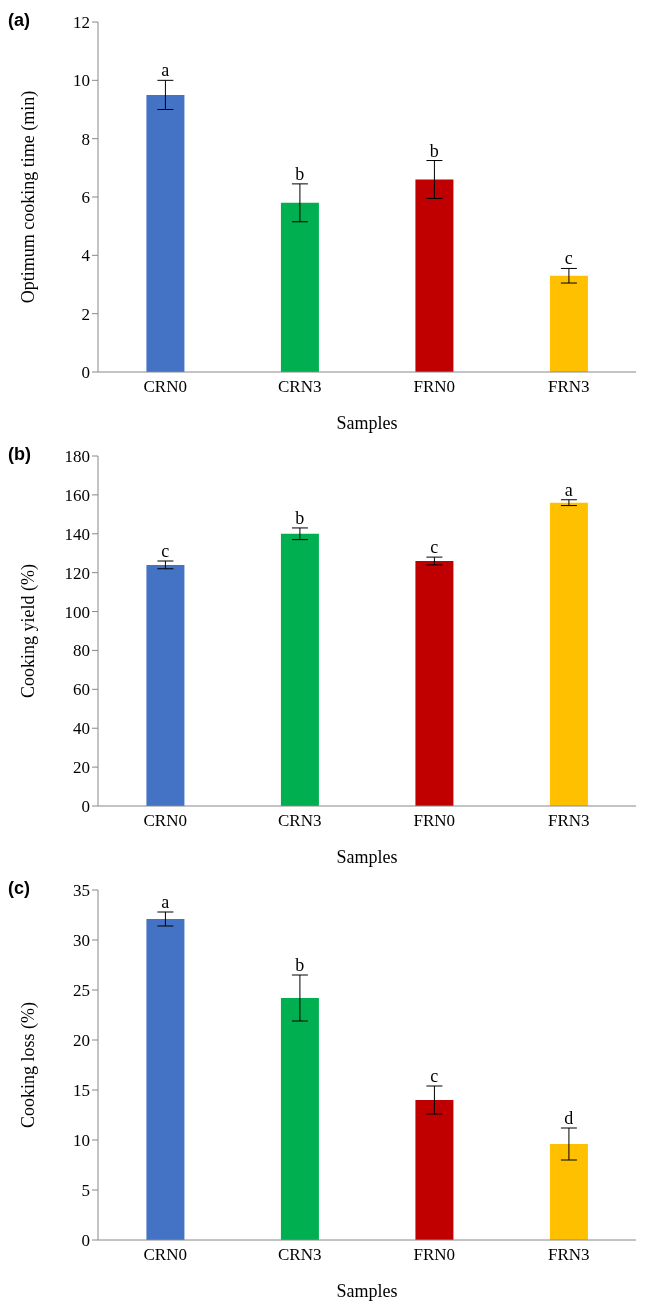  Describe the element at coordinates (19, 20) in the screenshot. I see `chart-title: (a)` at that location.